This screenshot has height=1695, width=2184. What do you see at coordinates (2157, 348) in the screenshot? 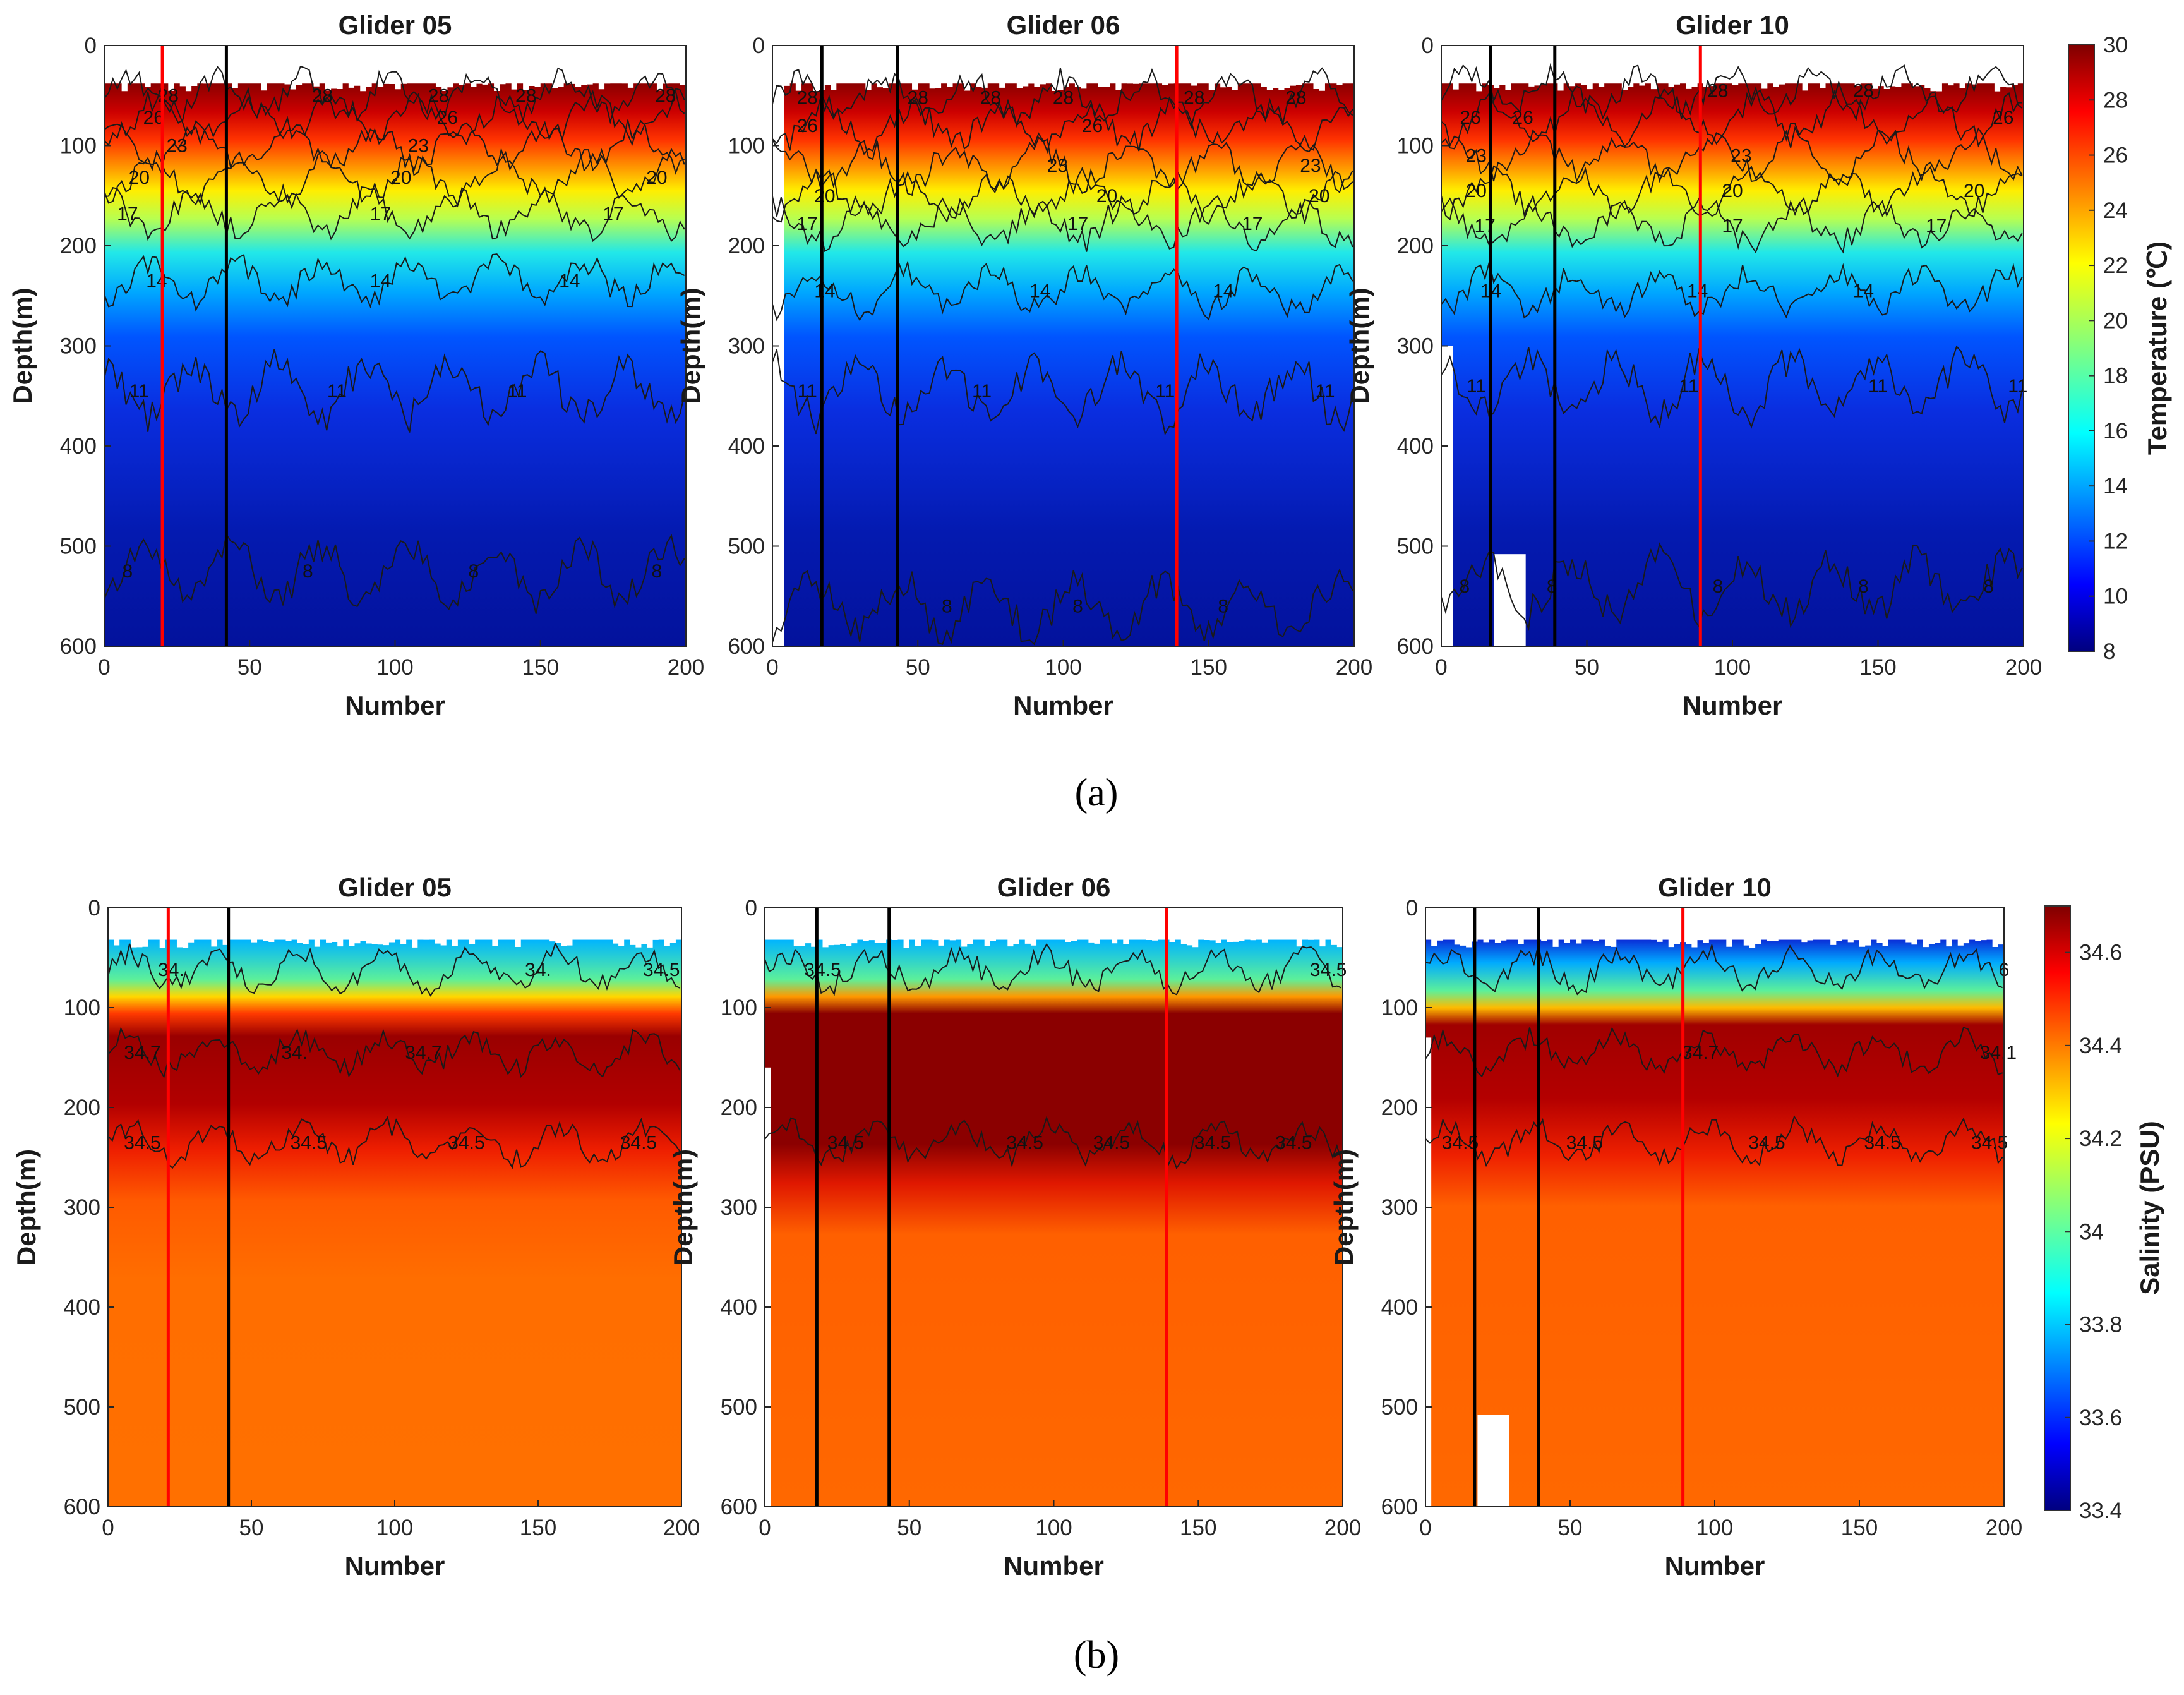
I see `temperature-colorbar-label: Temperature (℃)` at bounding box center [2157, 348].